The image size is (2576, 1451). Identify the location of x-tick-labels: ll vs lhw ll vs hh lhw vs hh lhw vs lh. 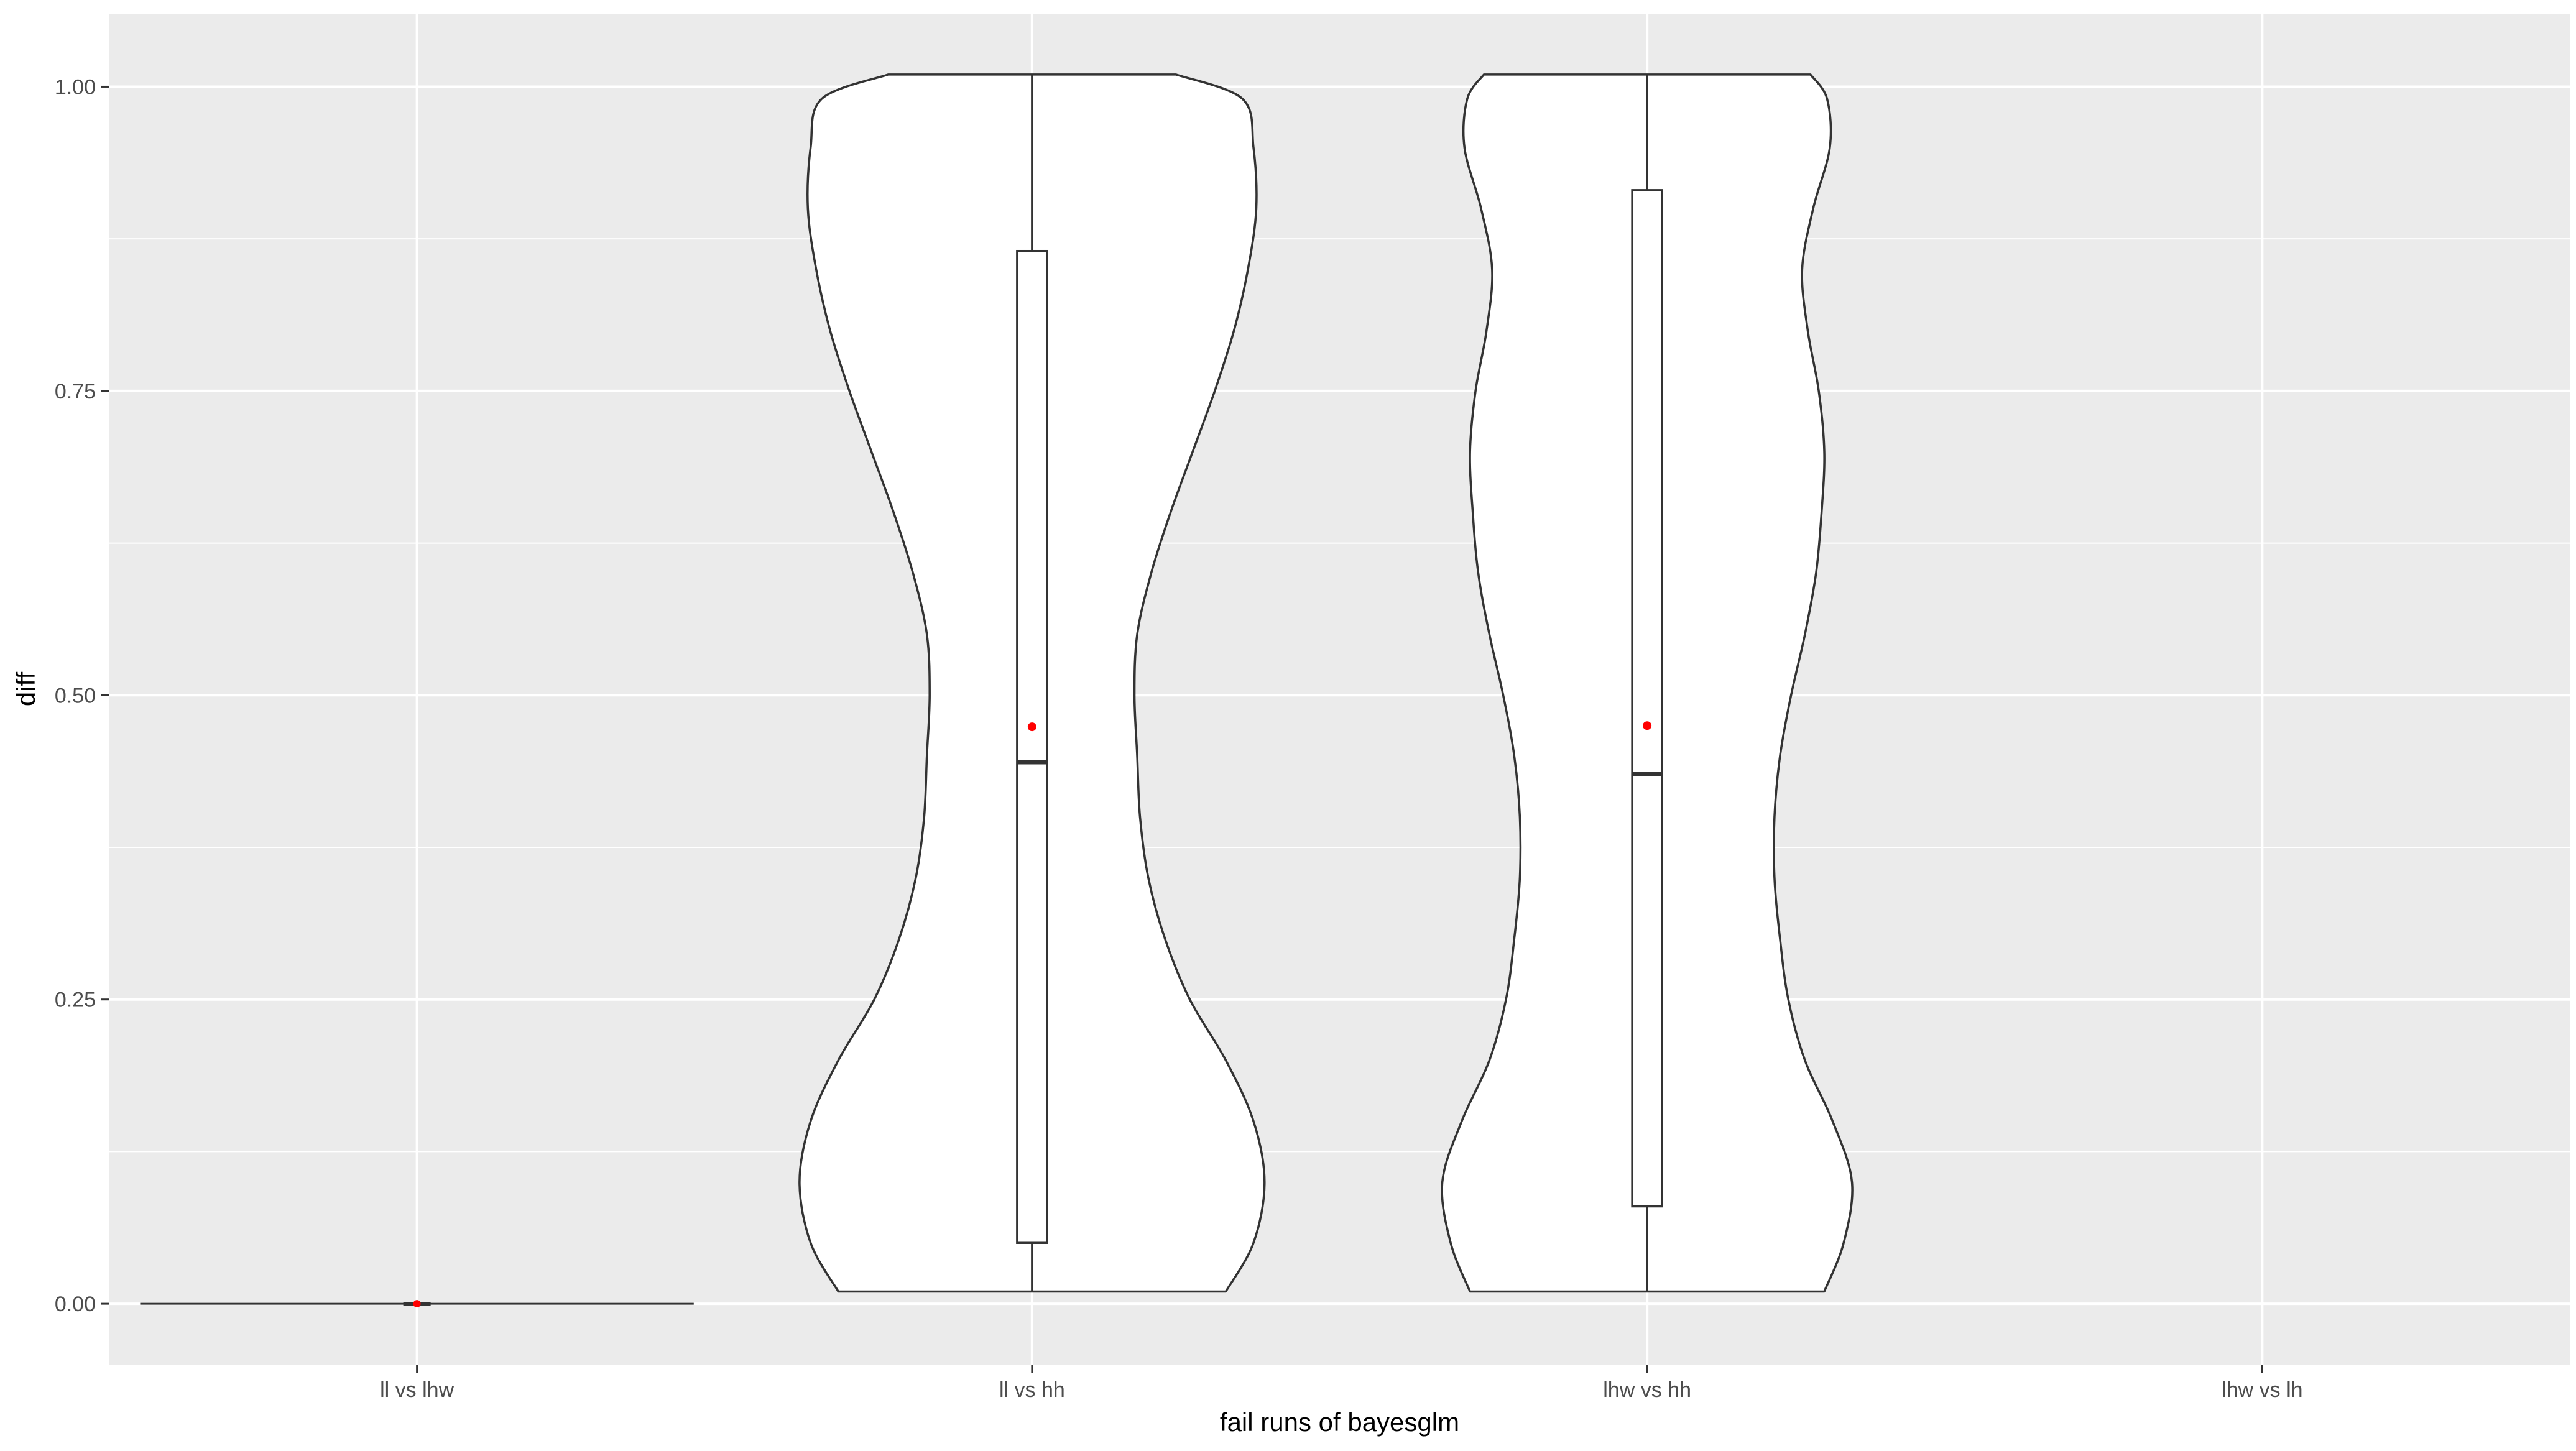
(1341, 1383).